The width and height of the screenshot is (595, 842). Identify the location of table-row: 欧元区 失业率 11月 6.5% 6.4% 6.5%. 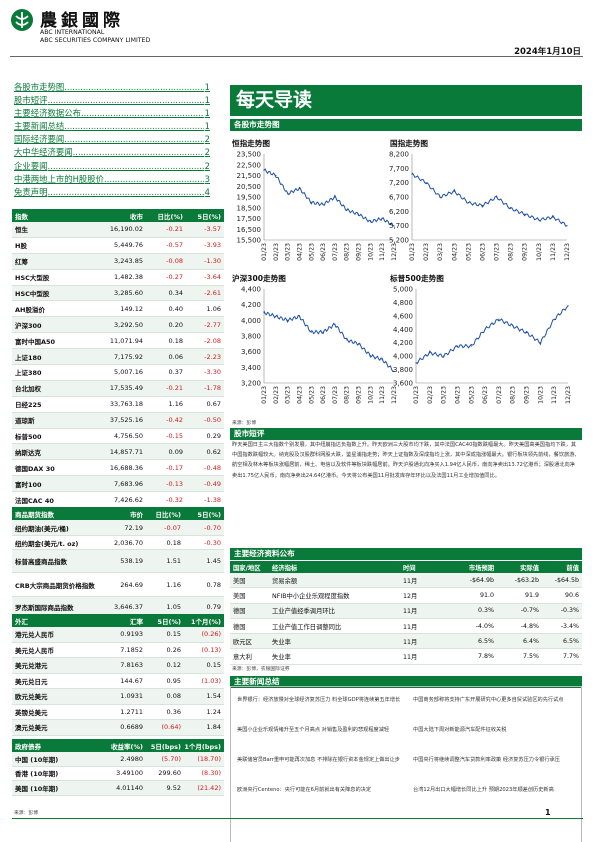
(406, 642).